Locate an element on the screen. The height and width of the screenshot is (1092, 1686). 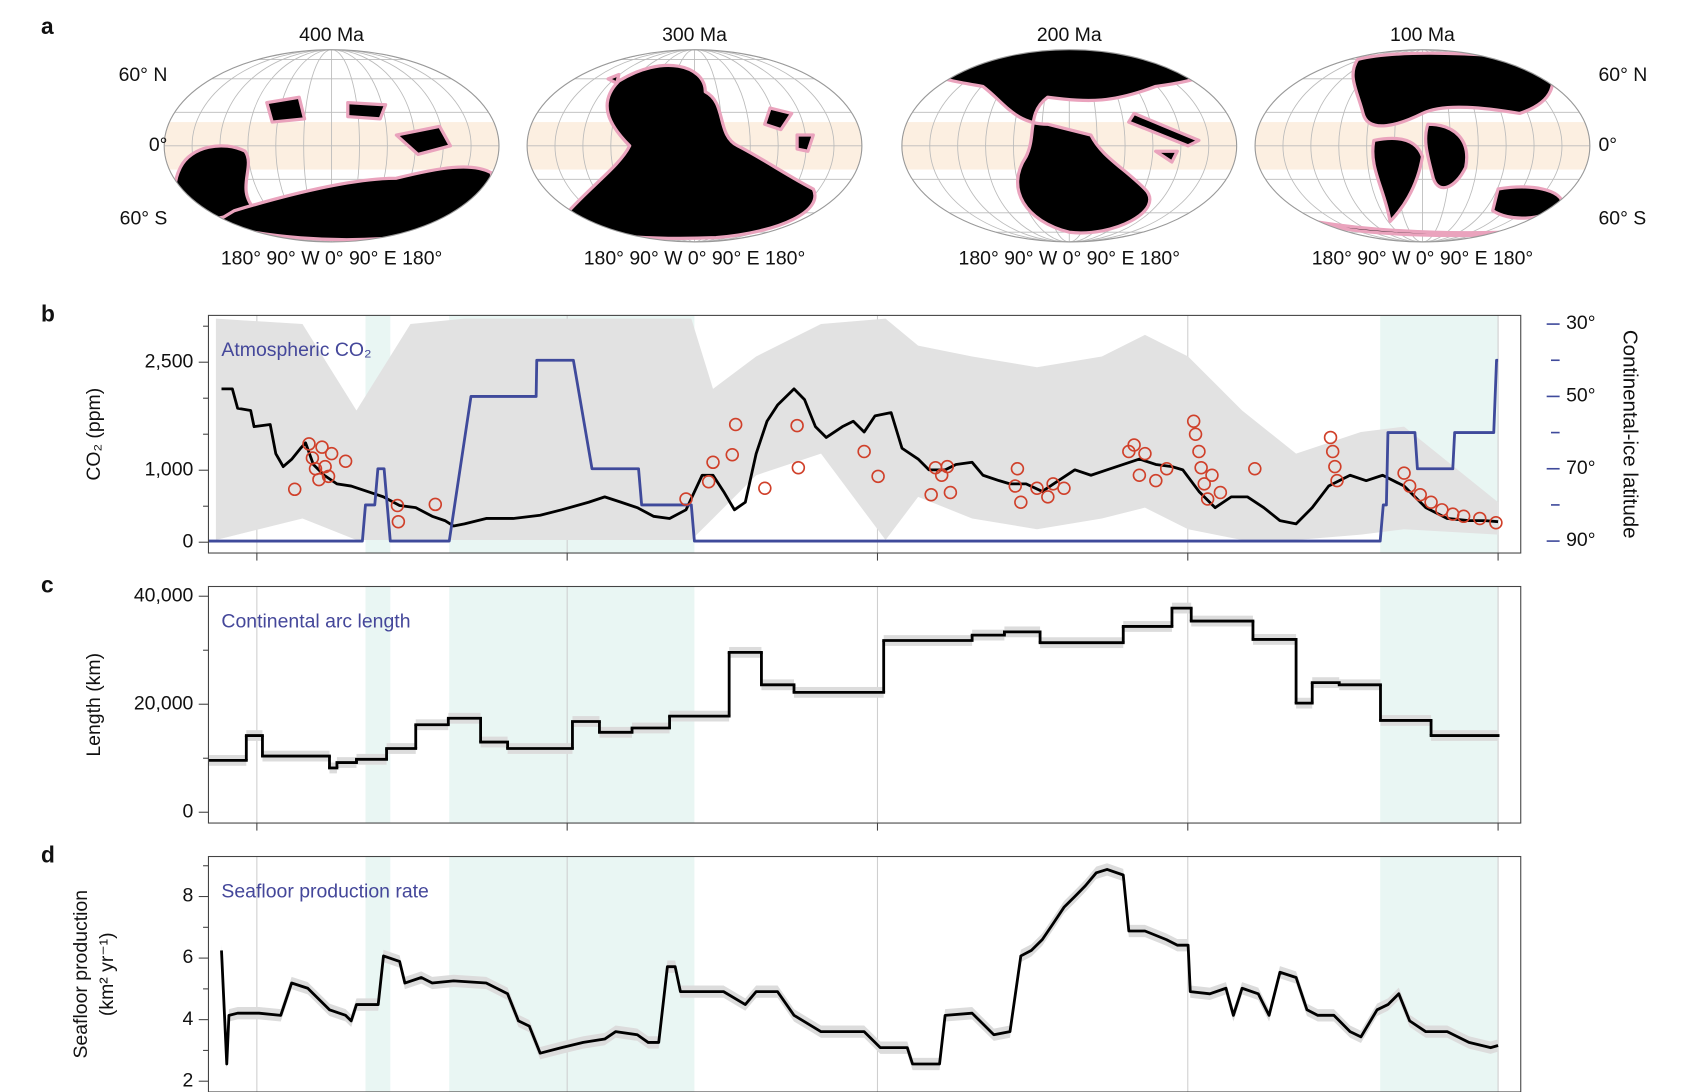
y2-tick-label: 90° is located at coordinates (1580, 540).